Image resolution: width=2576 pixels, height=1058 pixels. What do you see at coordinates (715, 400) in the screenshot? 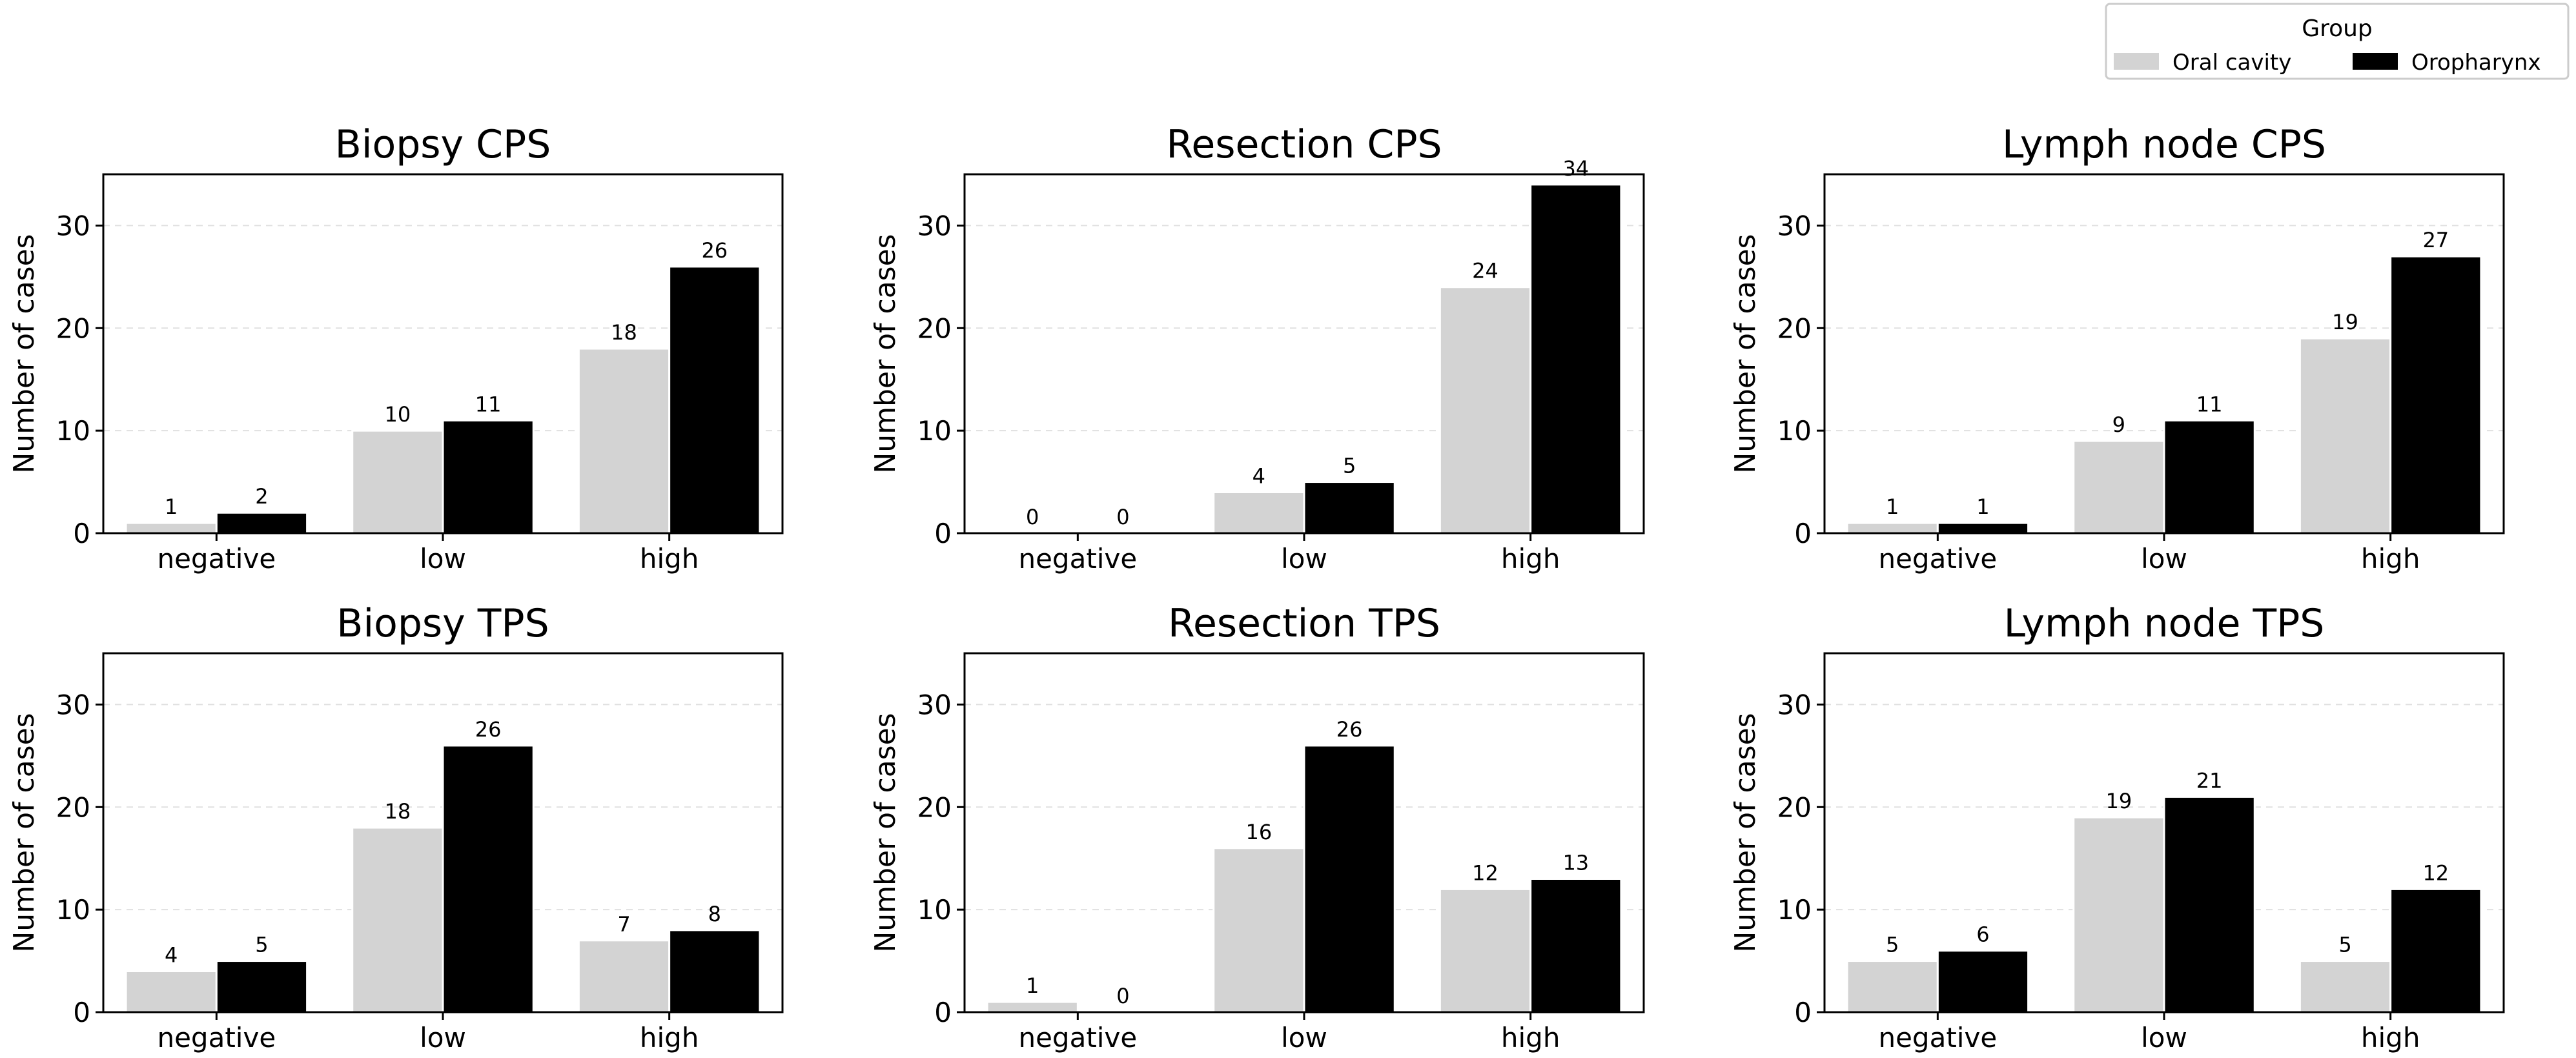
I see `biopsy-cps-bar-oropharynx-high` at bounding box center [715, 400].